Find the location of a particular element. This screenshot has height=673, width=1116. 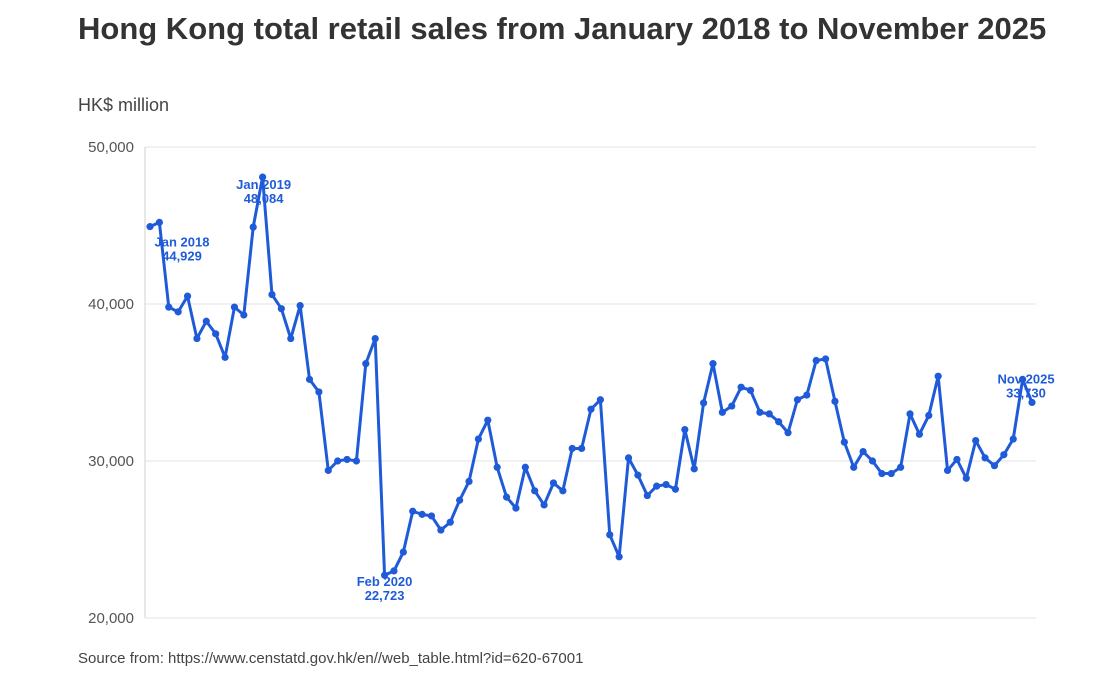

y-tick-label: 40,000 is located at coordinates (111, 304).